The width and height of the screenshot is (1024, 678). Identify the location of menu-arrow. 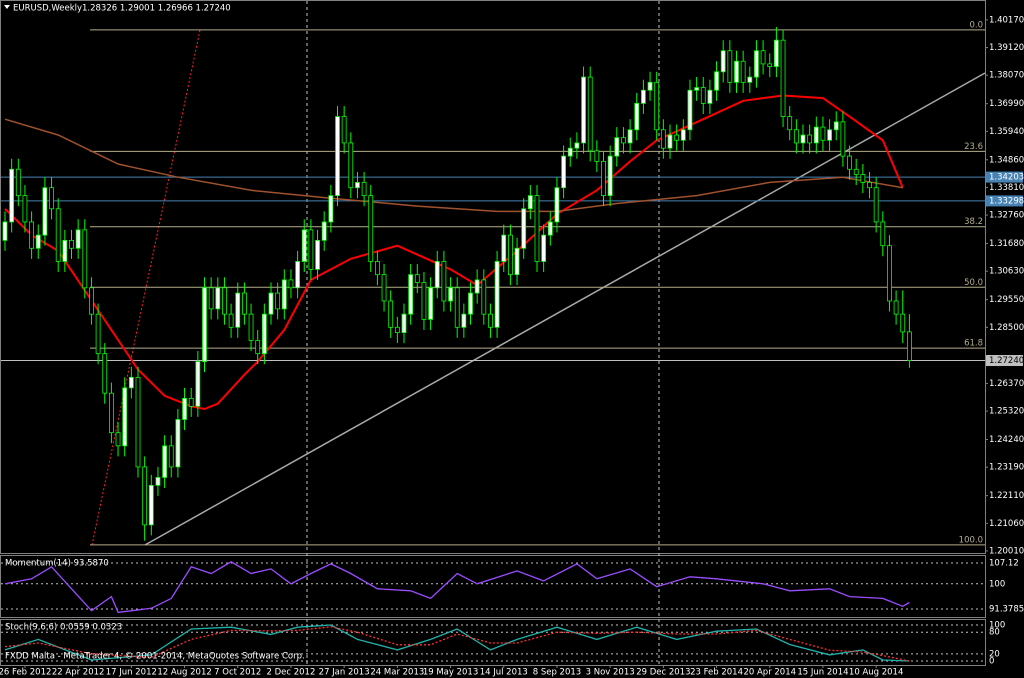
(7, 7).